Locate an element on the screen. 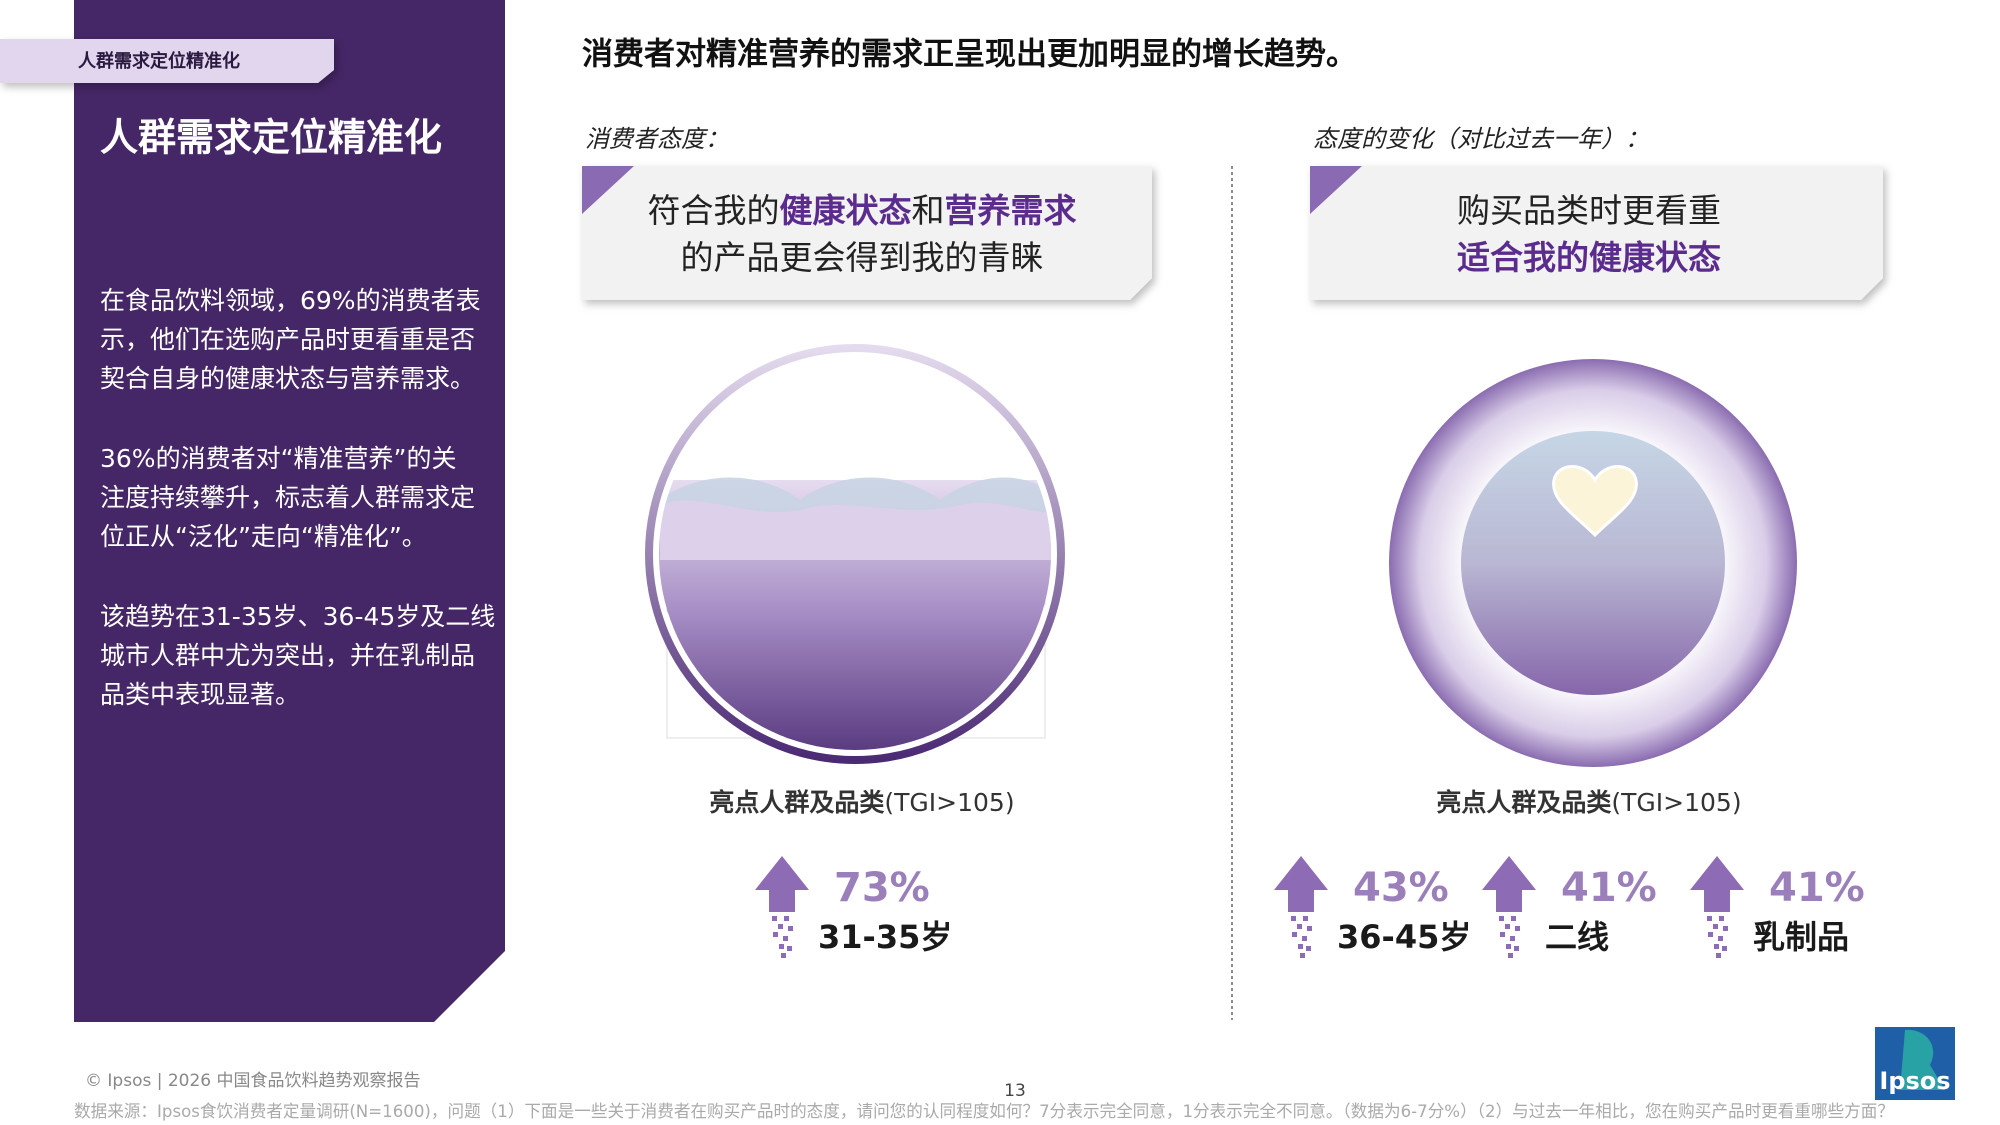  tag-bg is located at coordinates (167, 61).